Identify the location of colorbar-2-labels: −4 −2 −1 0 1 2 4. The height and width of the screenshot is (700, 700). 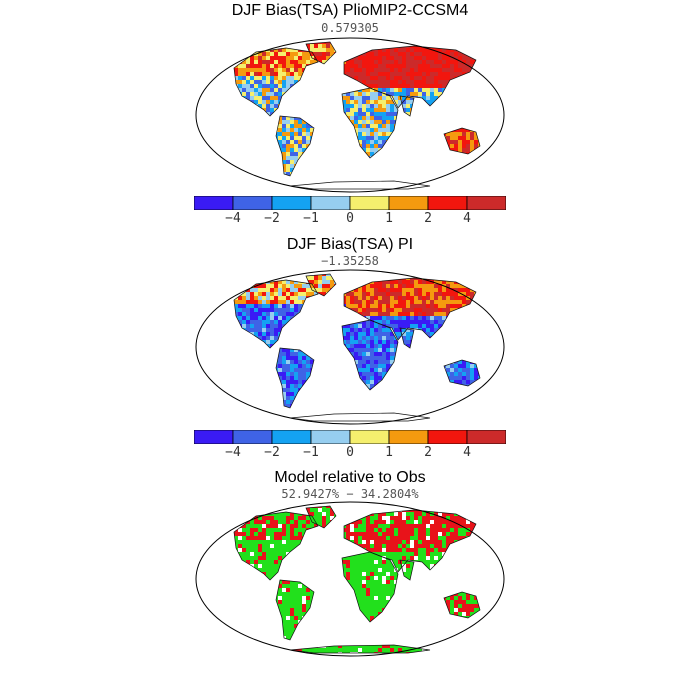
(350, 453).